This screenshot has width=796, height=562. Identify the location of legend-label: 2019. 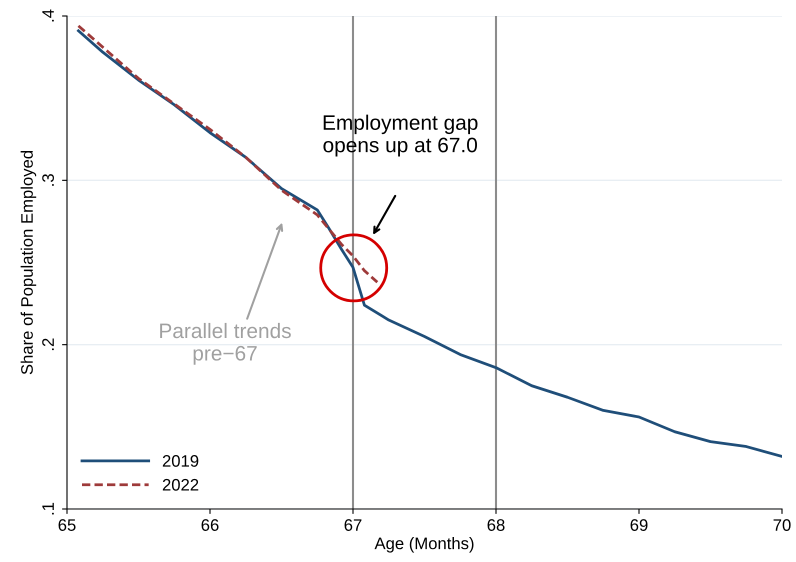
(180, 461).